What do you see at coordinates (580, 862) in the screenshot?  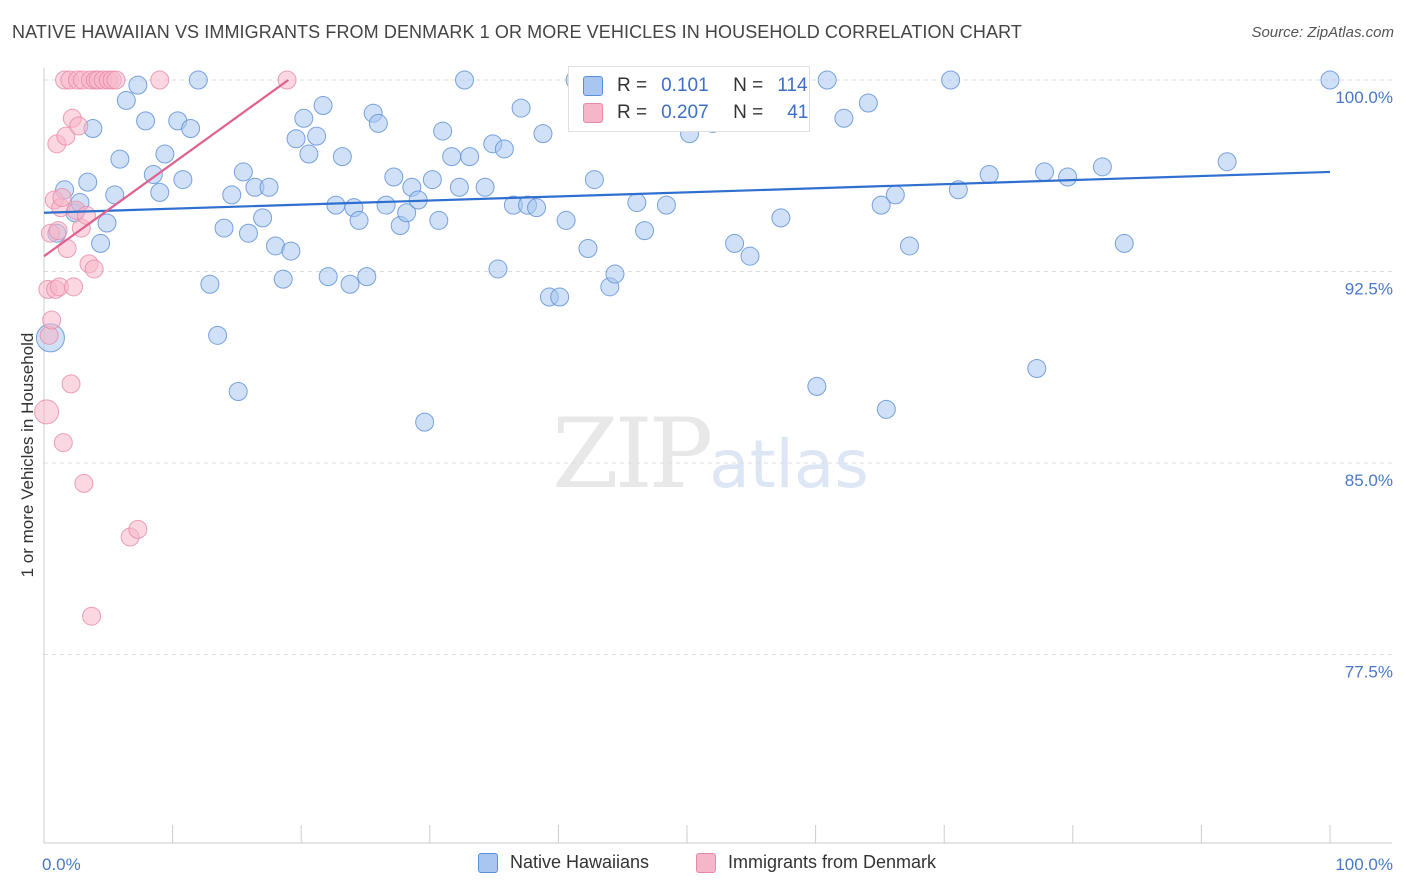 I see `legend-label: Native Hawaiians` at bounding box center [580, 862].